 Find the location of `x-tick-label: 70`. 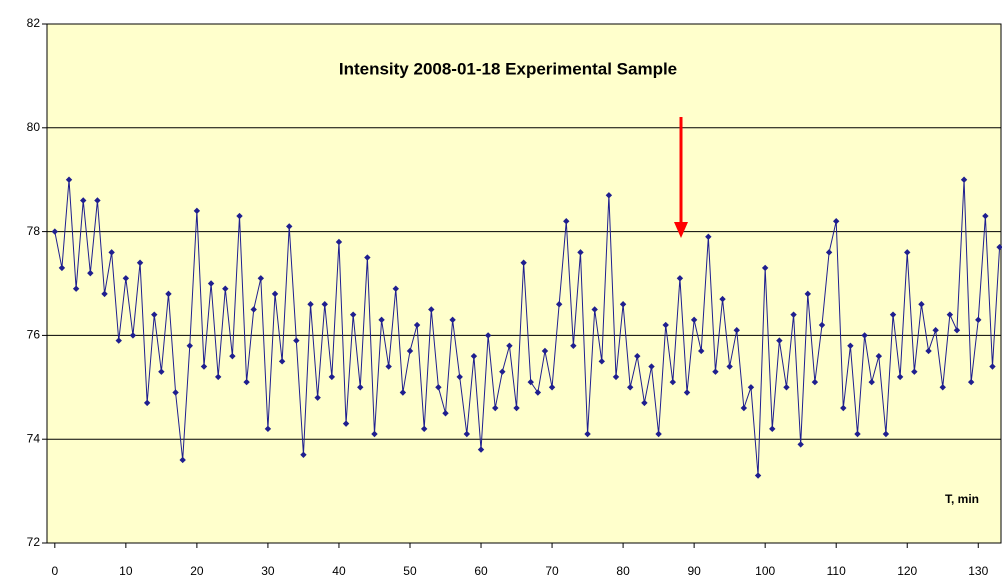

x-tick-label: 70 is located at coordinates (552, 571).